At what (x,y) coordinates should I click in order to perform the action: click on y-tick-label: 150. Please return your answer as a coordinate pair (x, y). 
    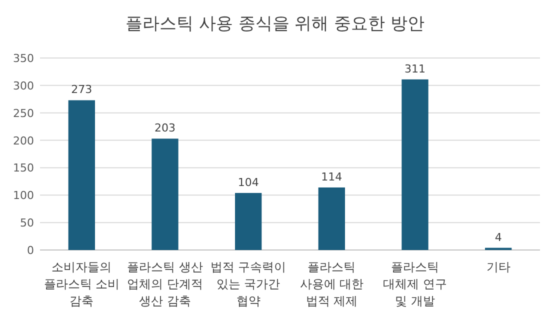
    Looking at the image, I should click on (23, 168).